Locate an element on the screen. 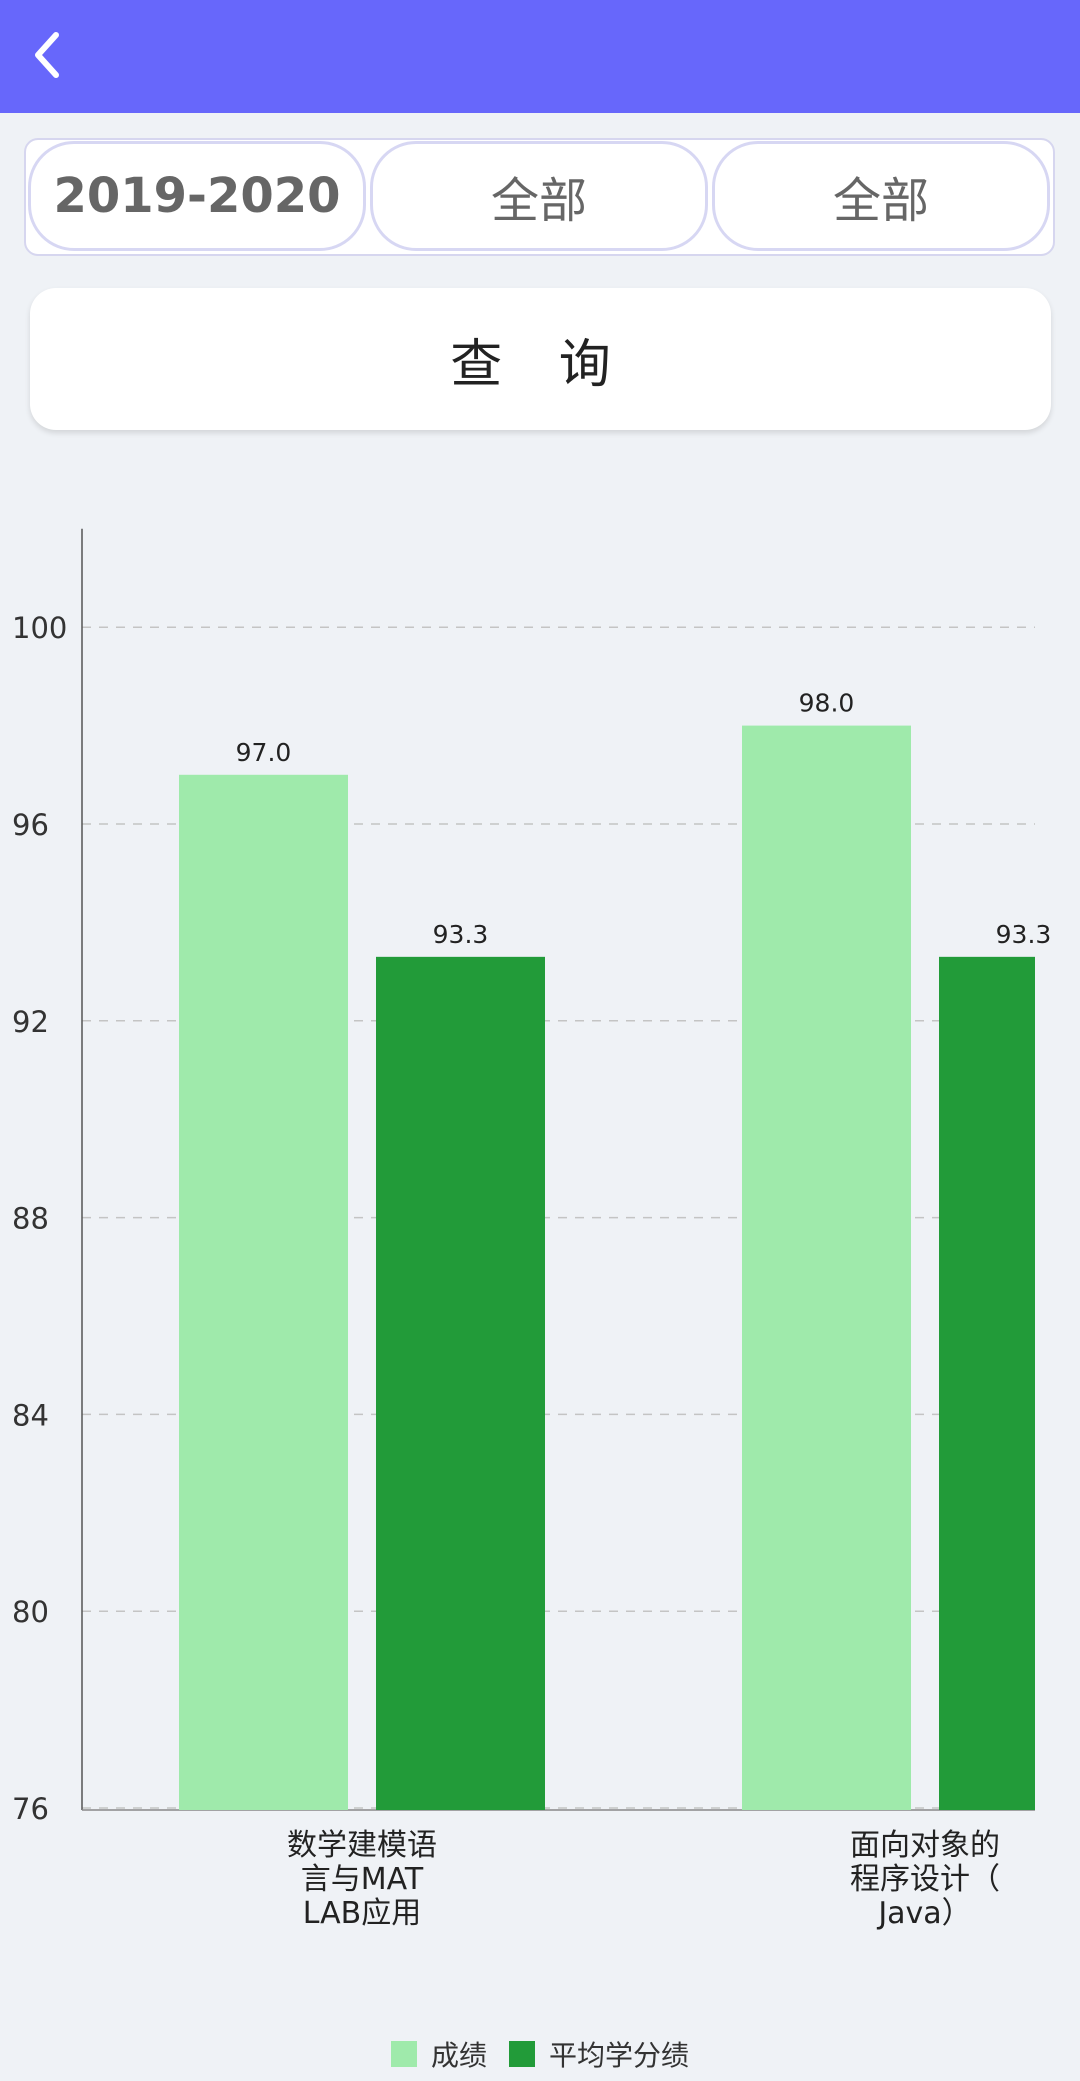 The height and width of the screenshot is (2081, 1080). back-button is located at coordinates (48, 55).